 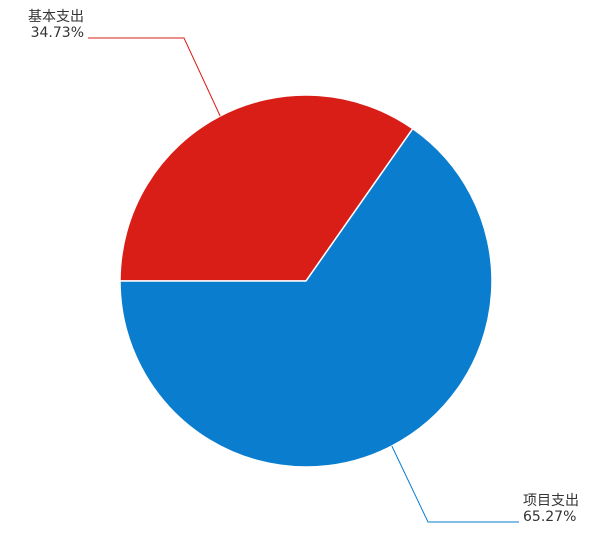 What do you see at coordinates (56, 17) in the screenshot?
I see `slice-label-basic-name: 基本支出` at bounding box center [56, 17].